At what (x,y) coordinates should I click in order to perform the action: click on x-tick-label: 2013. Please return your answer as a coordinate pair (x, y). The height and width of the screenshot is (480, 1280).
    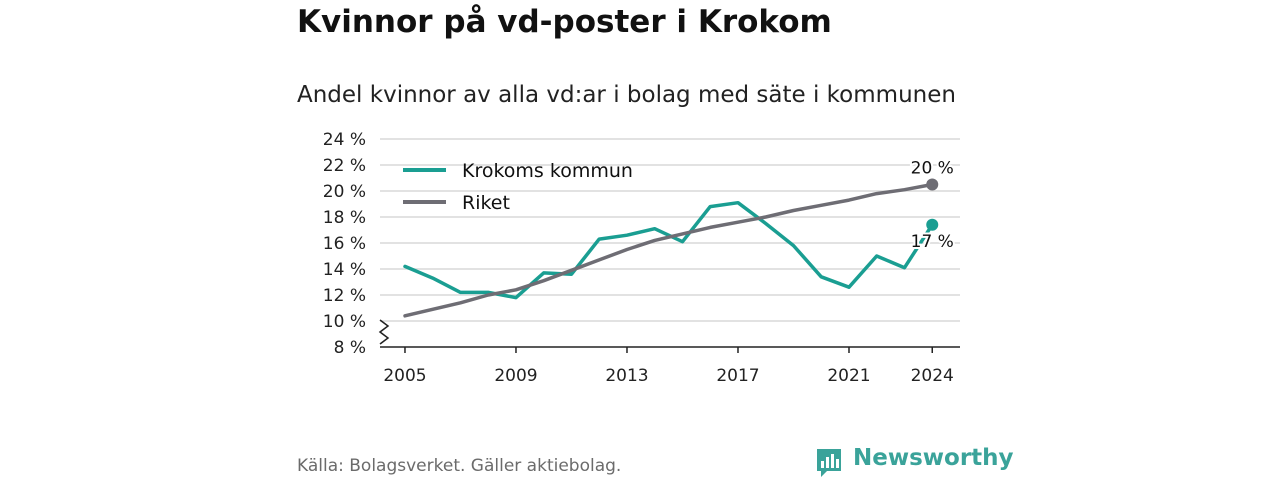
    Looking at the image, I should click on (626, 376).